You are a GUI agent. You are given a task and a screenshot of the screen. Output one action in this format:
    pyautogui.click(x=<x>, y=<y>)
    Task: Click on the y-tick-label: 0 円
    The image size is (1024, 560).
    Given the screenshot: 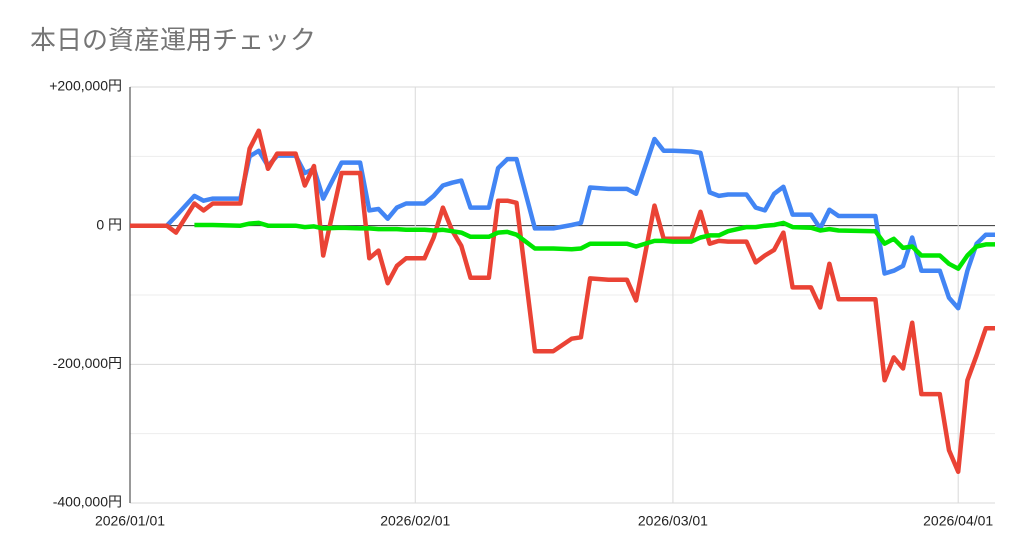 What is the action you would take?
    pyautogui.click(x=109, y=224)
    